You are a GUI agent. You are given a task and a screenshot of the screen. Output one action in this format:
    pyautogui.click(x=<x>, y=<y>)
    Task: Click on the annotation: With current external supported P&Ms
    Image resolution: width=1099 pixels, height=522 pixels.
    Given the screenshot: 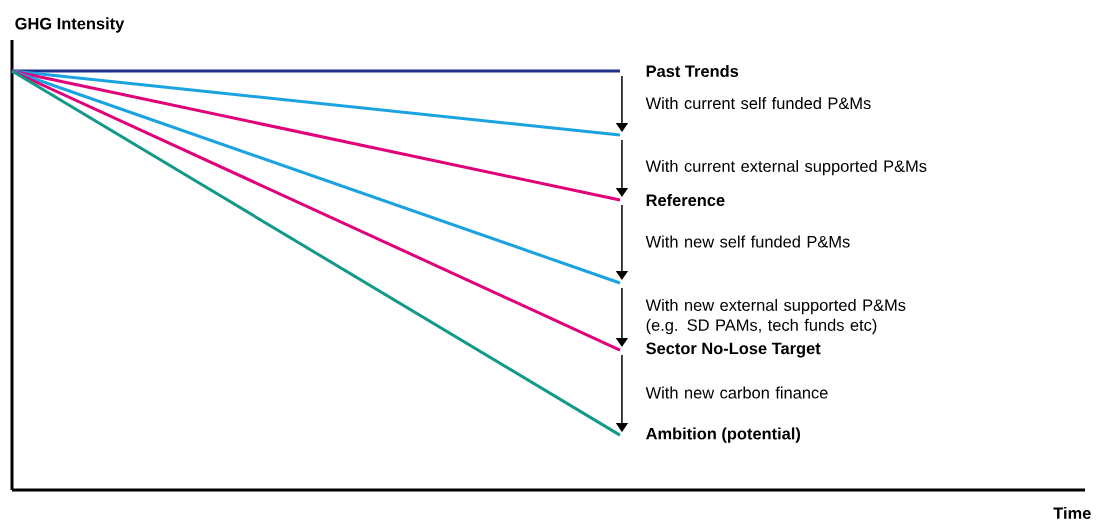 What is the action you would take?
    pyautogui.click(x=786, y=167)
    